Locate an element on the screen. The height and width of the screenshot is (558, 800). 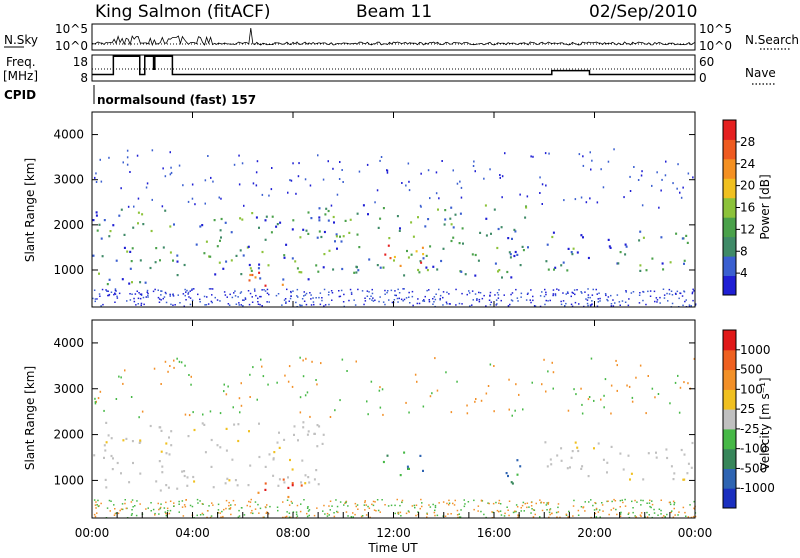
y-tick-label: 3000 is located at coordinates (68, 389).